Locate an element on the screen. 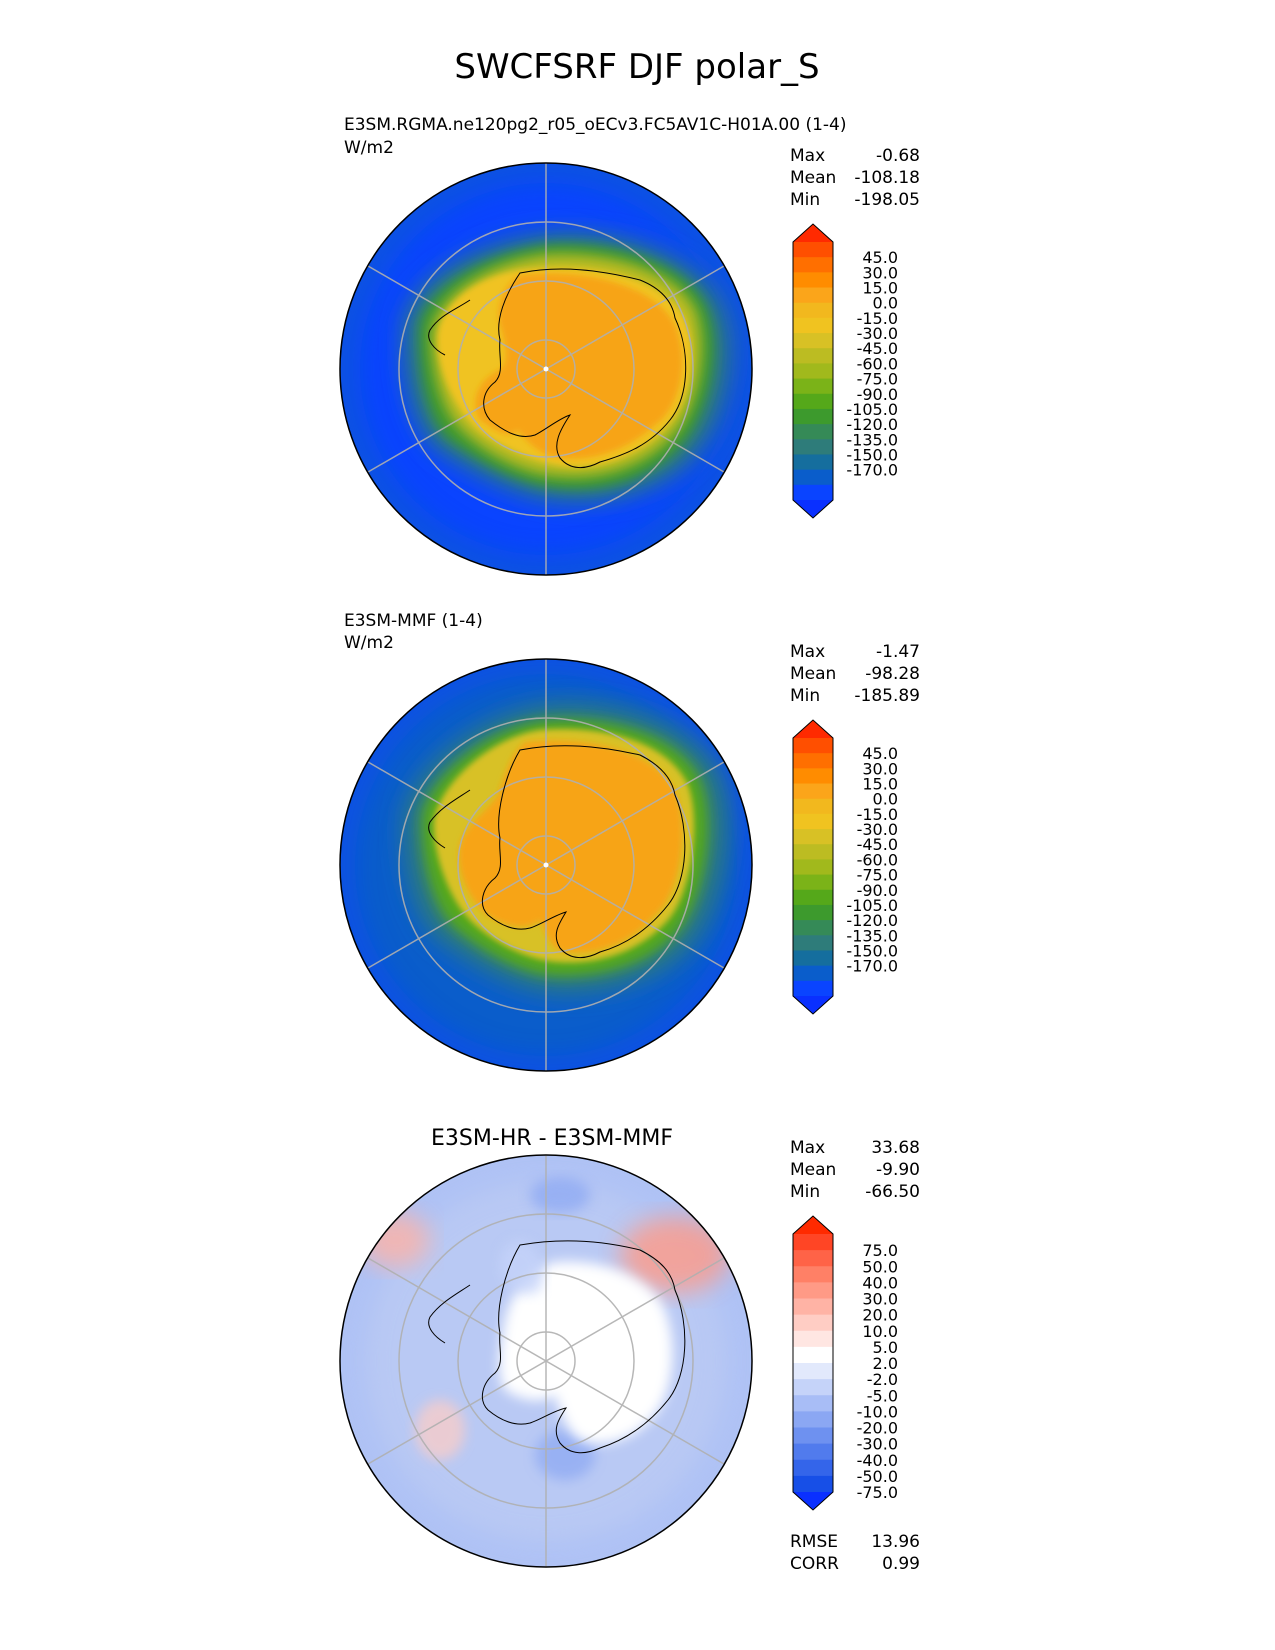 This screenshot has height=1650, width=1275. colorbar-tick-label: 75.0 is located at coordinates (880, 1250).